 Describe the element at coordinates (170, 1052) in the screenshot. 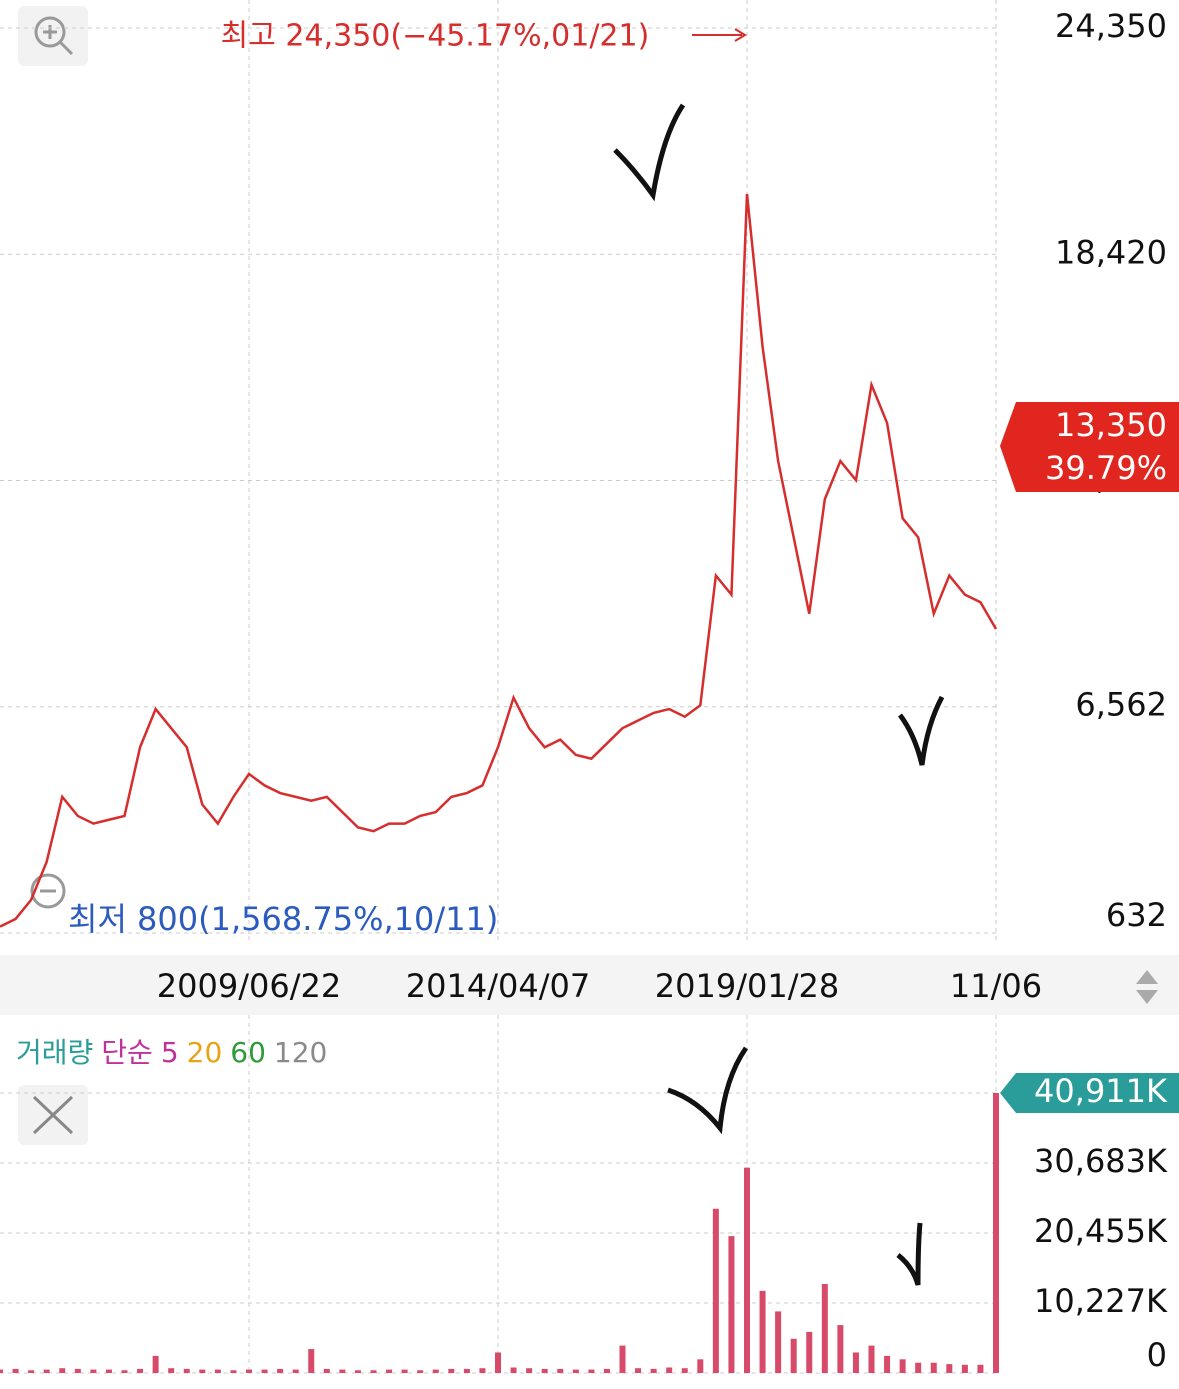

I see `legend-entry: 5` at that location.